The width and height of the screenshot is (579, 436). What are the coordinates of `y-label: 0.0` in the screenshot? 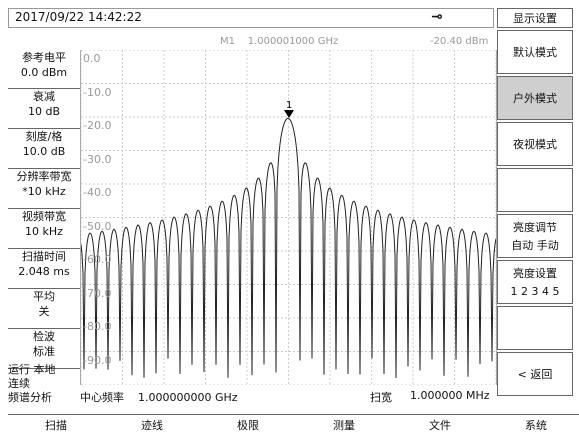 It's located at (92, 58).